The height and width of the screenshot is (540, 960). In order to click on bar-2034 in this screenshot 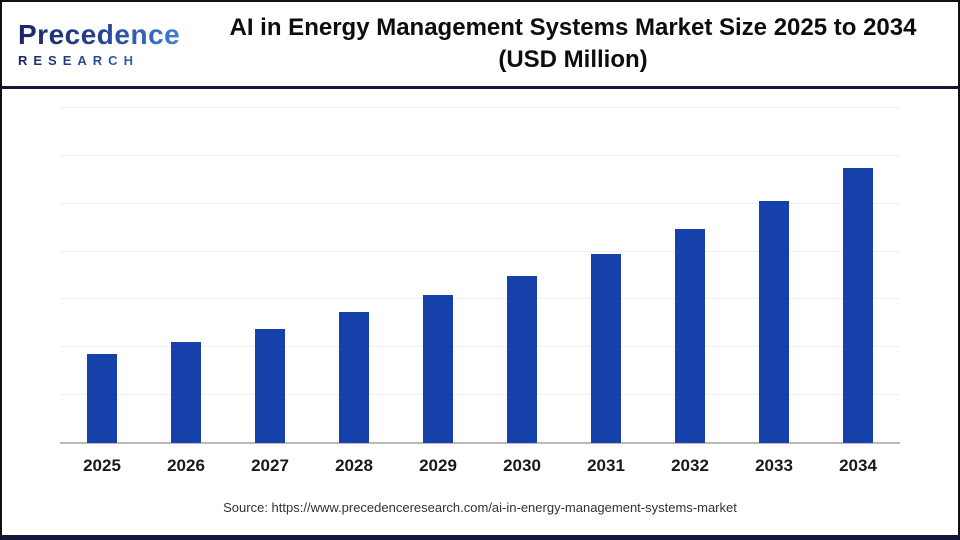, I will do `click(858, 305)`.